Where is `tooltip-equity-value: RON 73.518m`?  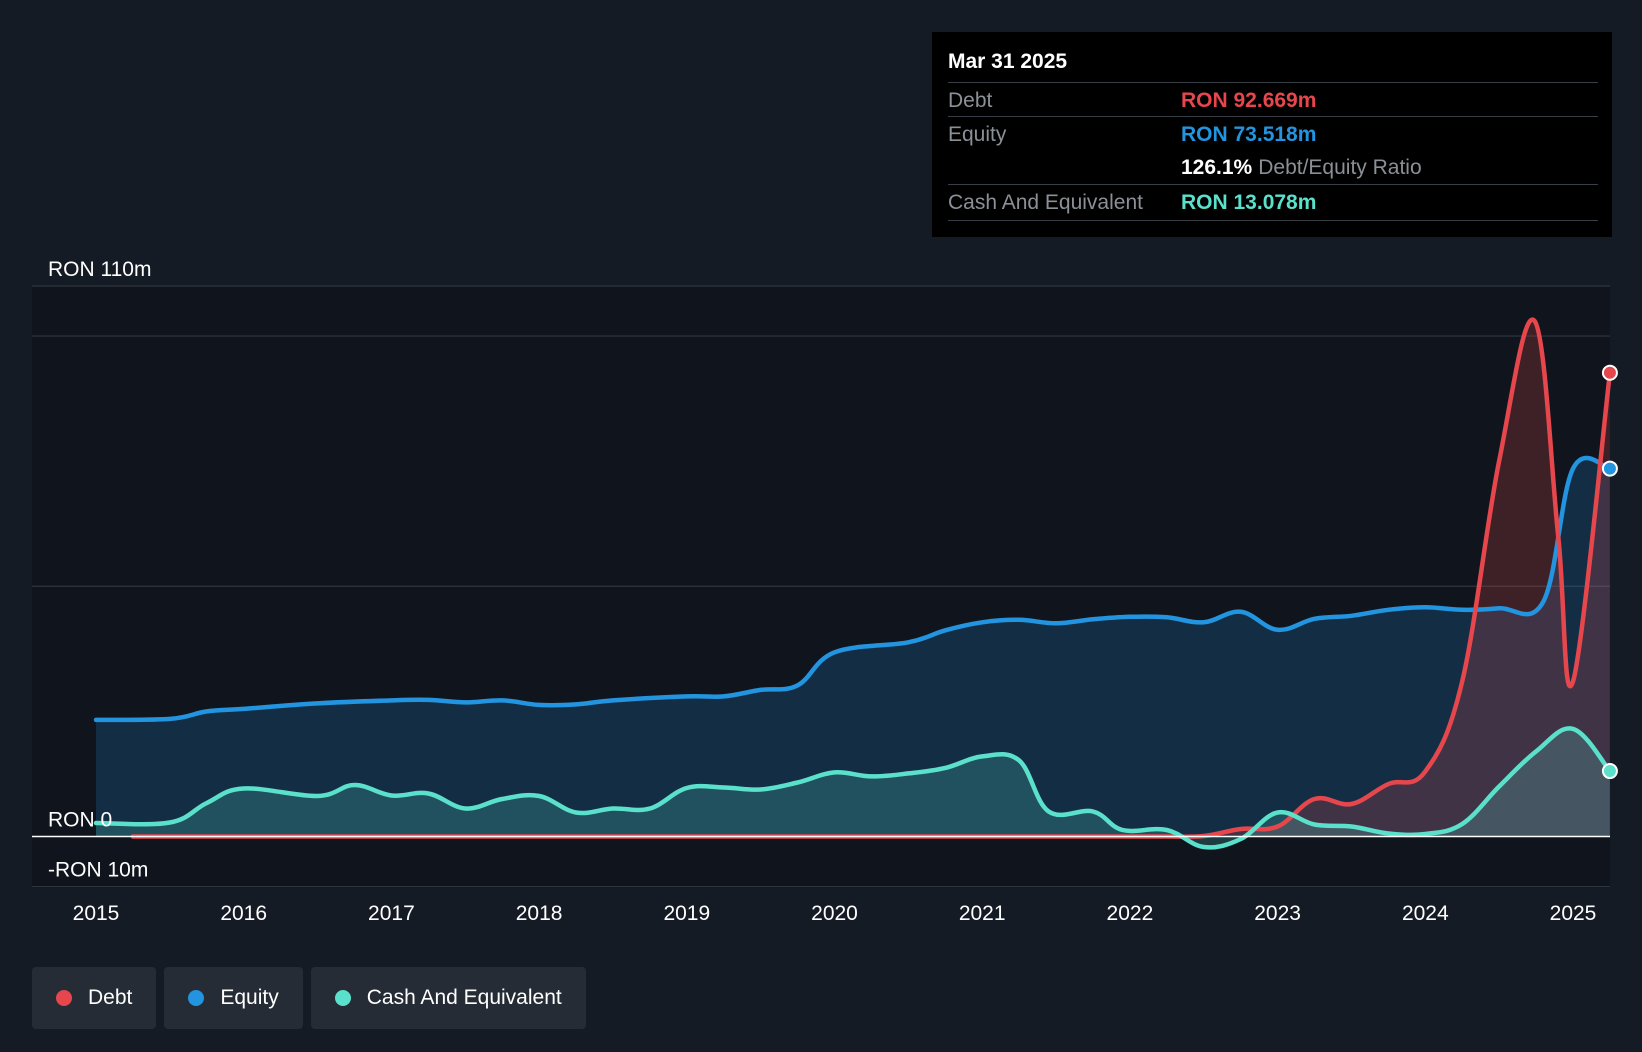
tooltip-equity-value: RON 73.518m is located at coordinates (1249, 134).